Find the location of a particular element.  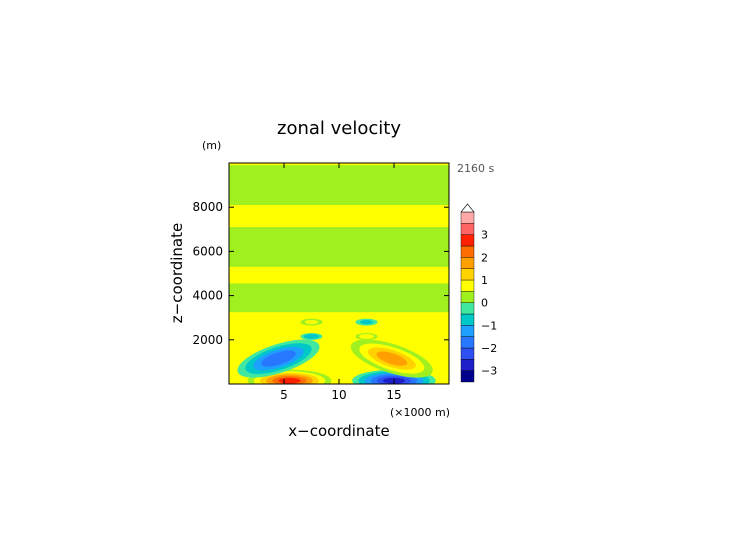

colorbar-tick-label: −3 is located at coordinates (489, 371).